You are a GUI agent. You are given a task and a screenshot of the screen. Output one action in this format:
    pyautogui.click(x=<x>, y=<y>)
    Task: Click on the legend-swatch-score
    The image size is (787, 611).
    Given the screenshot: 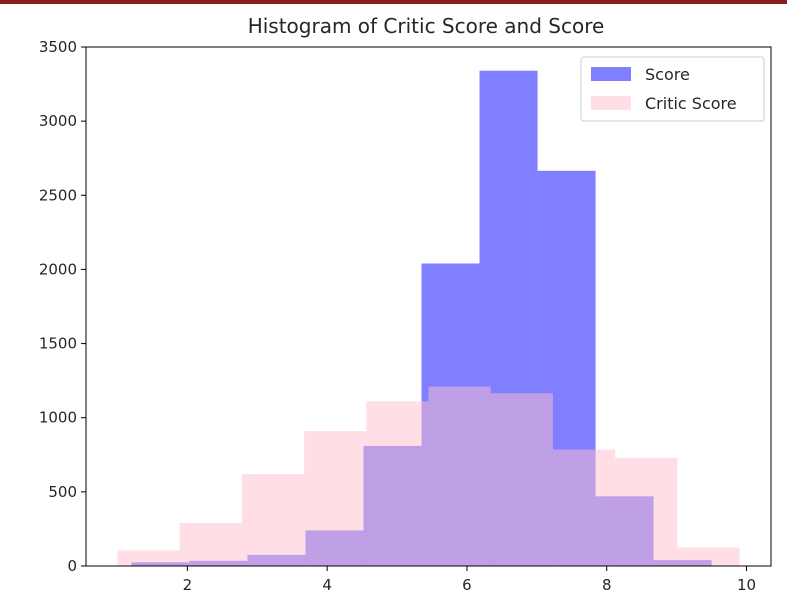 What is the action you would take?
    pyautogui.click(x=611, y=74)
    